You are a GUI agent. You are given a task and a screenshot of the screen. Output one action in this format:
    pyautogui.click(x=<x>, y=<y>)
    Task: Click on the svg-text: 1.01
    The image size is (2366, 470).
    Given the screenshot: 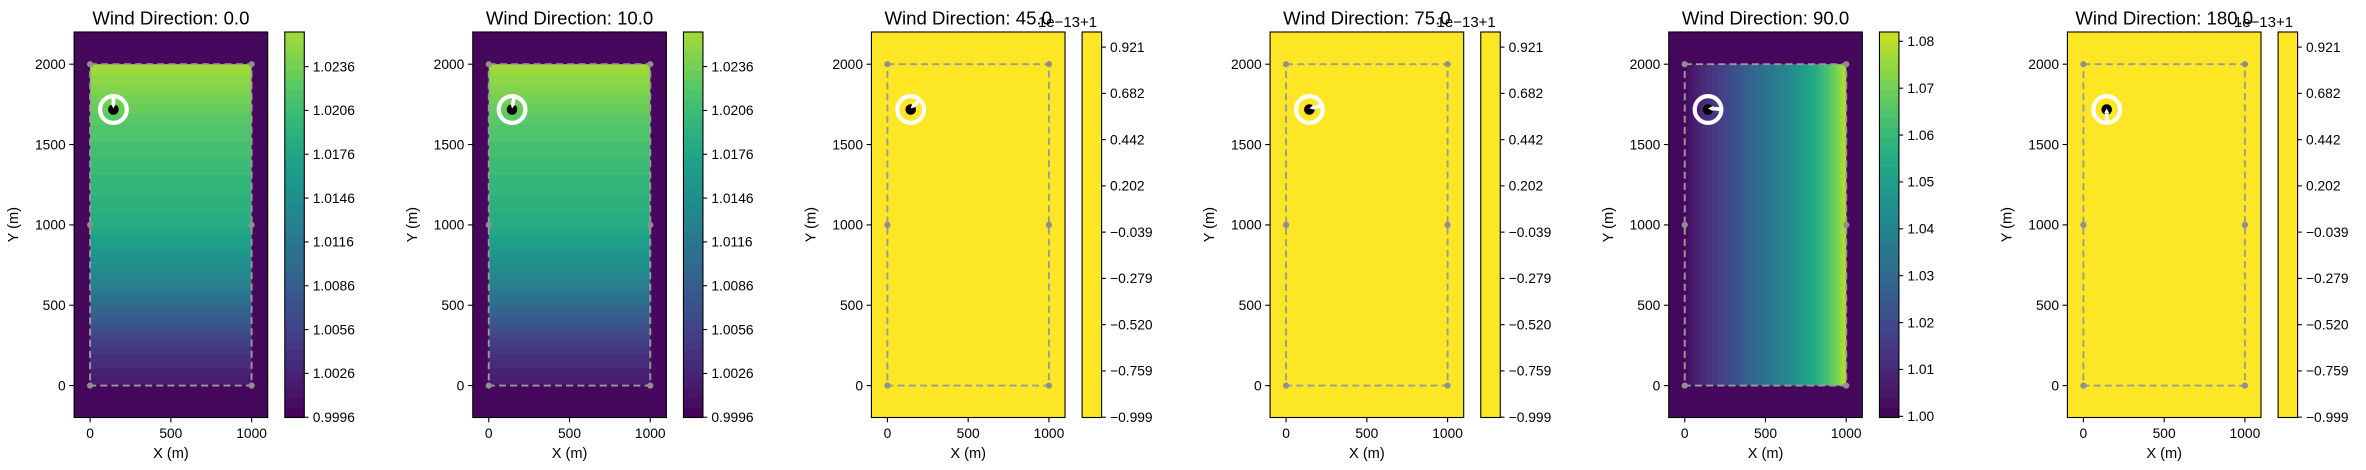 What is the action you would take?
    pyautogui.click(x=1920, y=369)
    